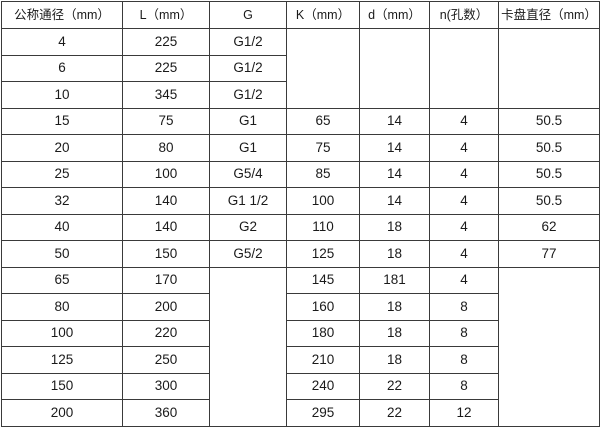  Describe the element at coordinates (323, 413) in the screenshot. I see `cell-k: 295` at that location.